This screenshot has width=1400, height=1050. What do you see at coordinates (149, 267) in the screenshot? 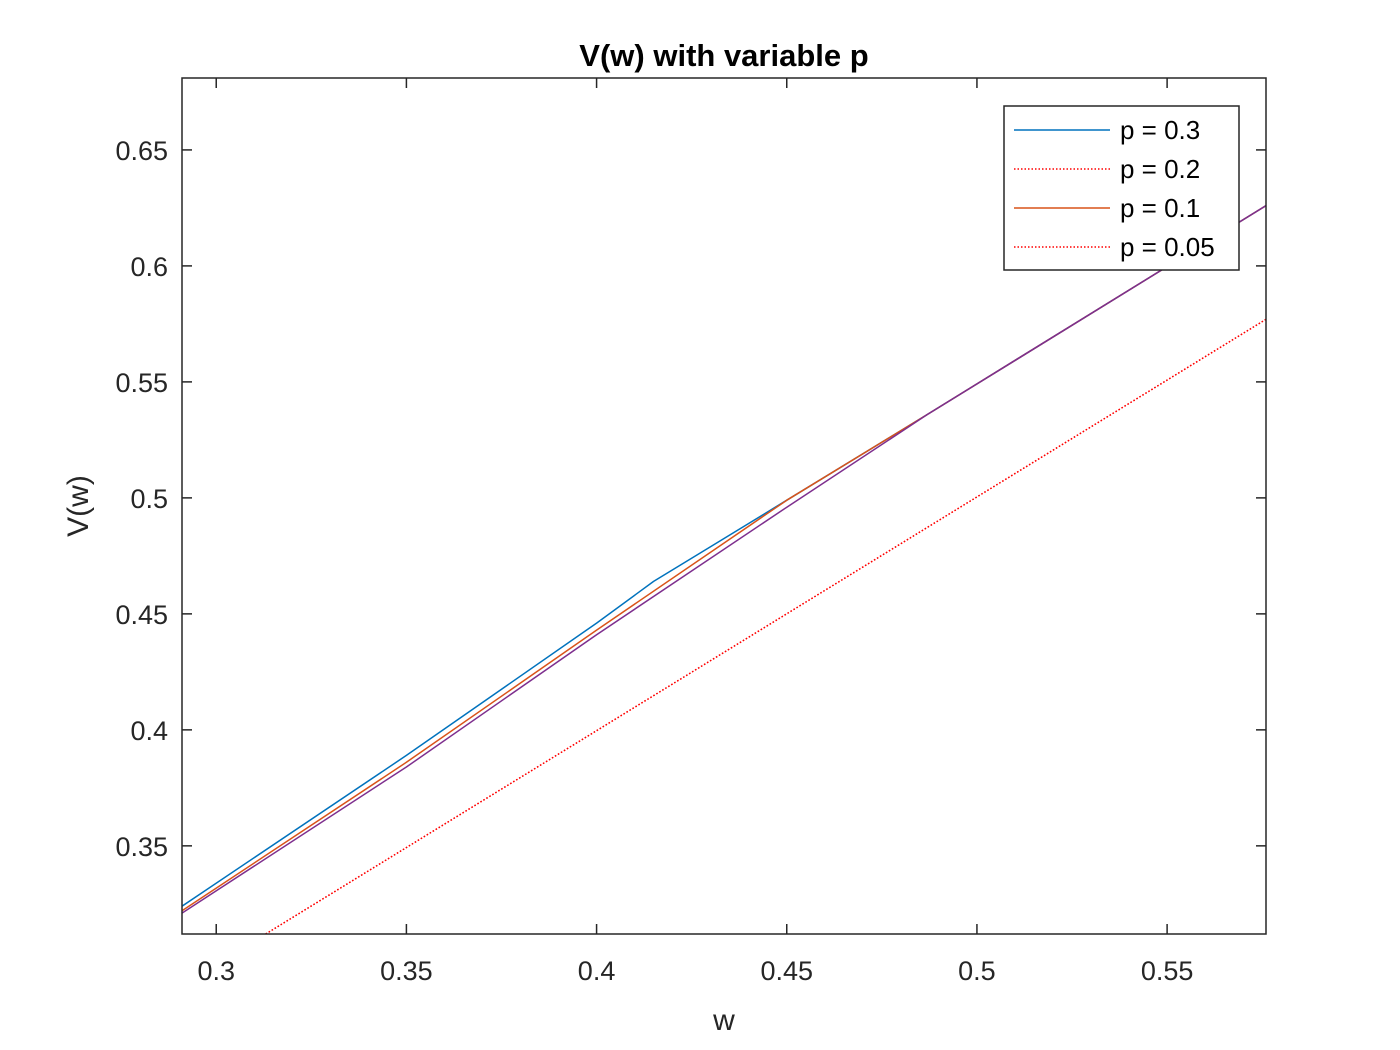
I see `y-tick-label: 0.6` at bounding box center [149, 267].